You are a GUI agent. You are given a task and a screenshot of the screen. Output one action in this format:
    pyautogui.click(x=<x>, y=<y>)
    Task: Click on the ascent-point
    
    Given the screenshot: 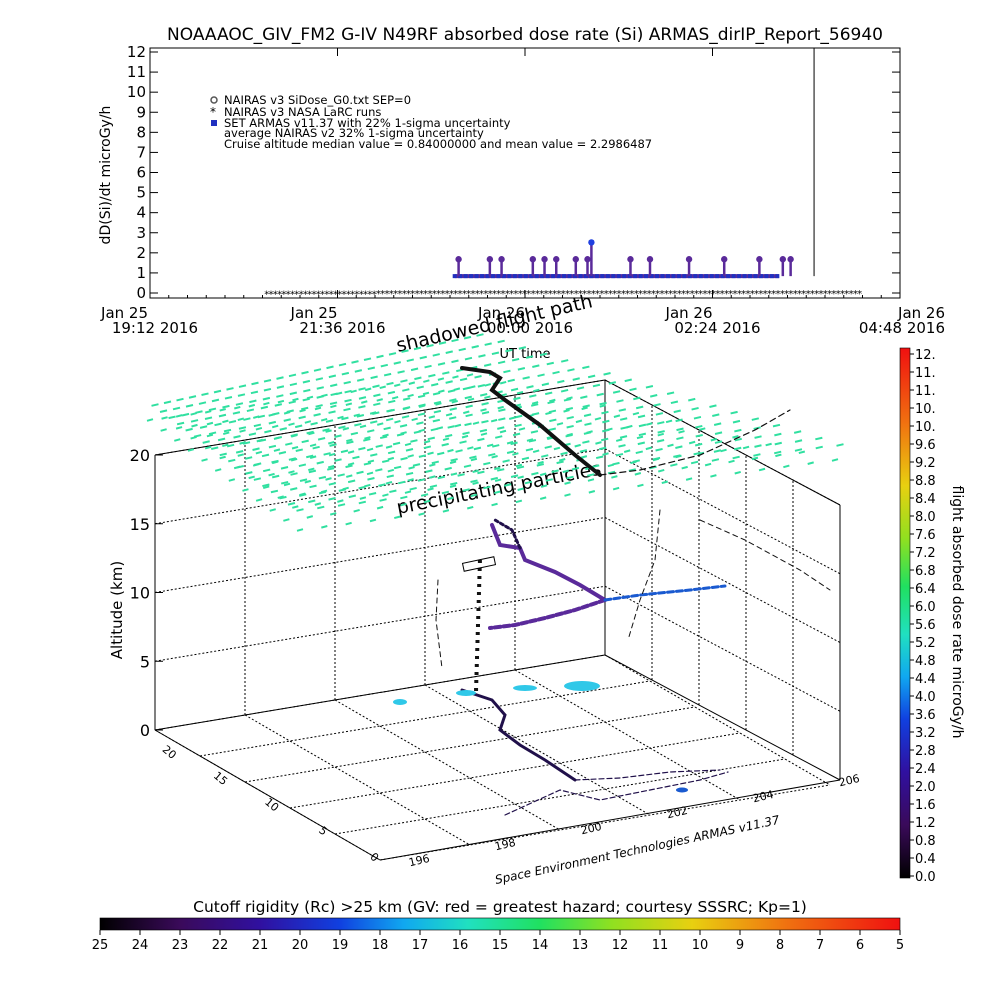 What is the action you would take?
    pyautogui.click(x=479, y=577)
    